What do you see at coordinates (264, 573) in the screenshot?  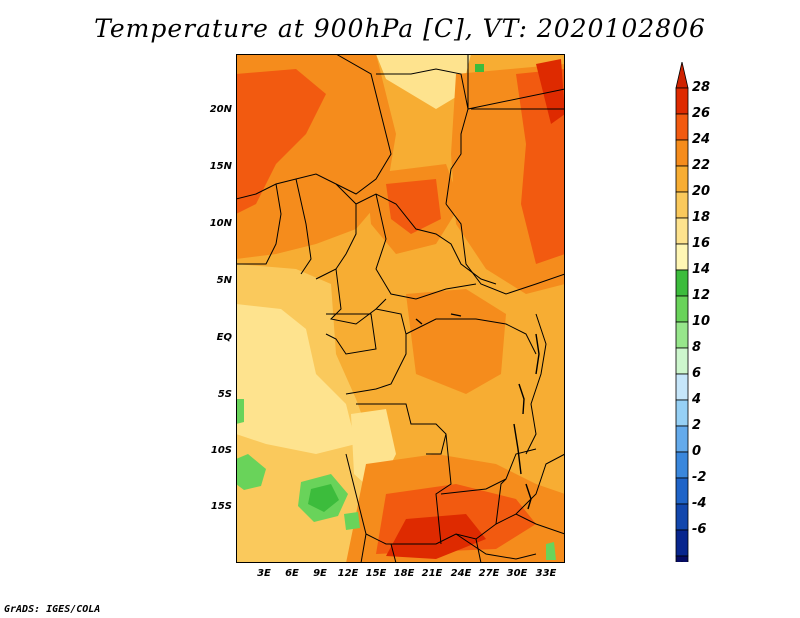 I see `lon-label: 3E` at bounding box center [264, 573].